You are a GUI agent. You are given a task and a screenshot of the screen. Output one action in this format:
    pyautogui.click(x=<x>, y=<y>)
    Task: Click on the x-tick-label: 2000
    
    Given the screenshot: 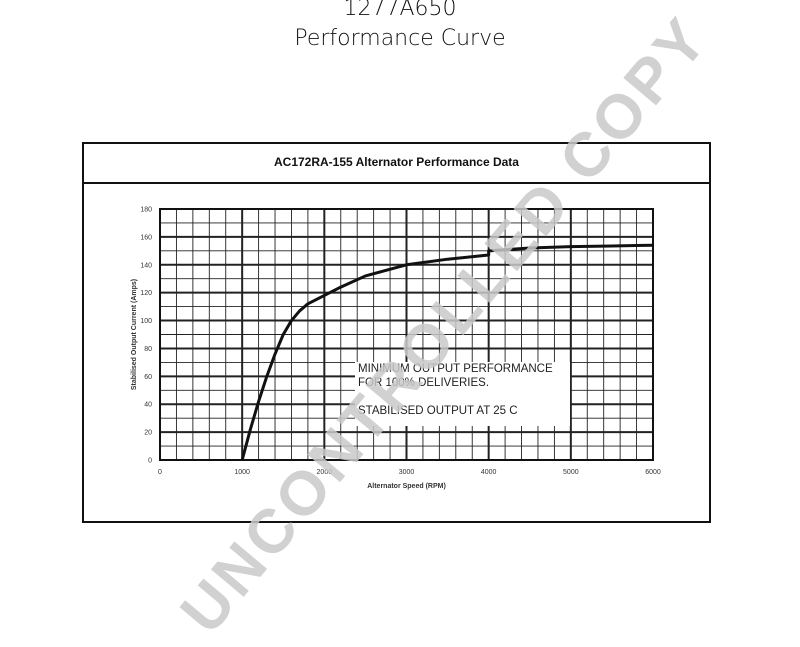 What is the action you would take?
    pyautogui.click(x=325, y=472)
    